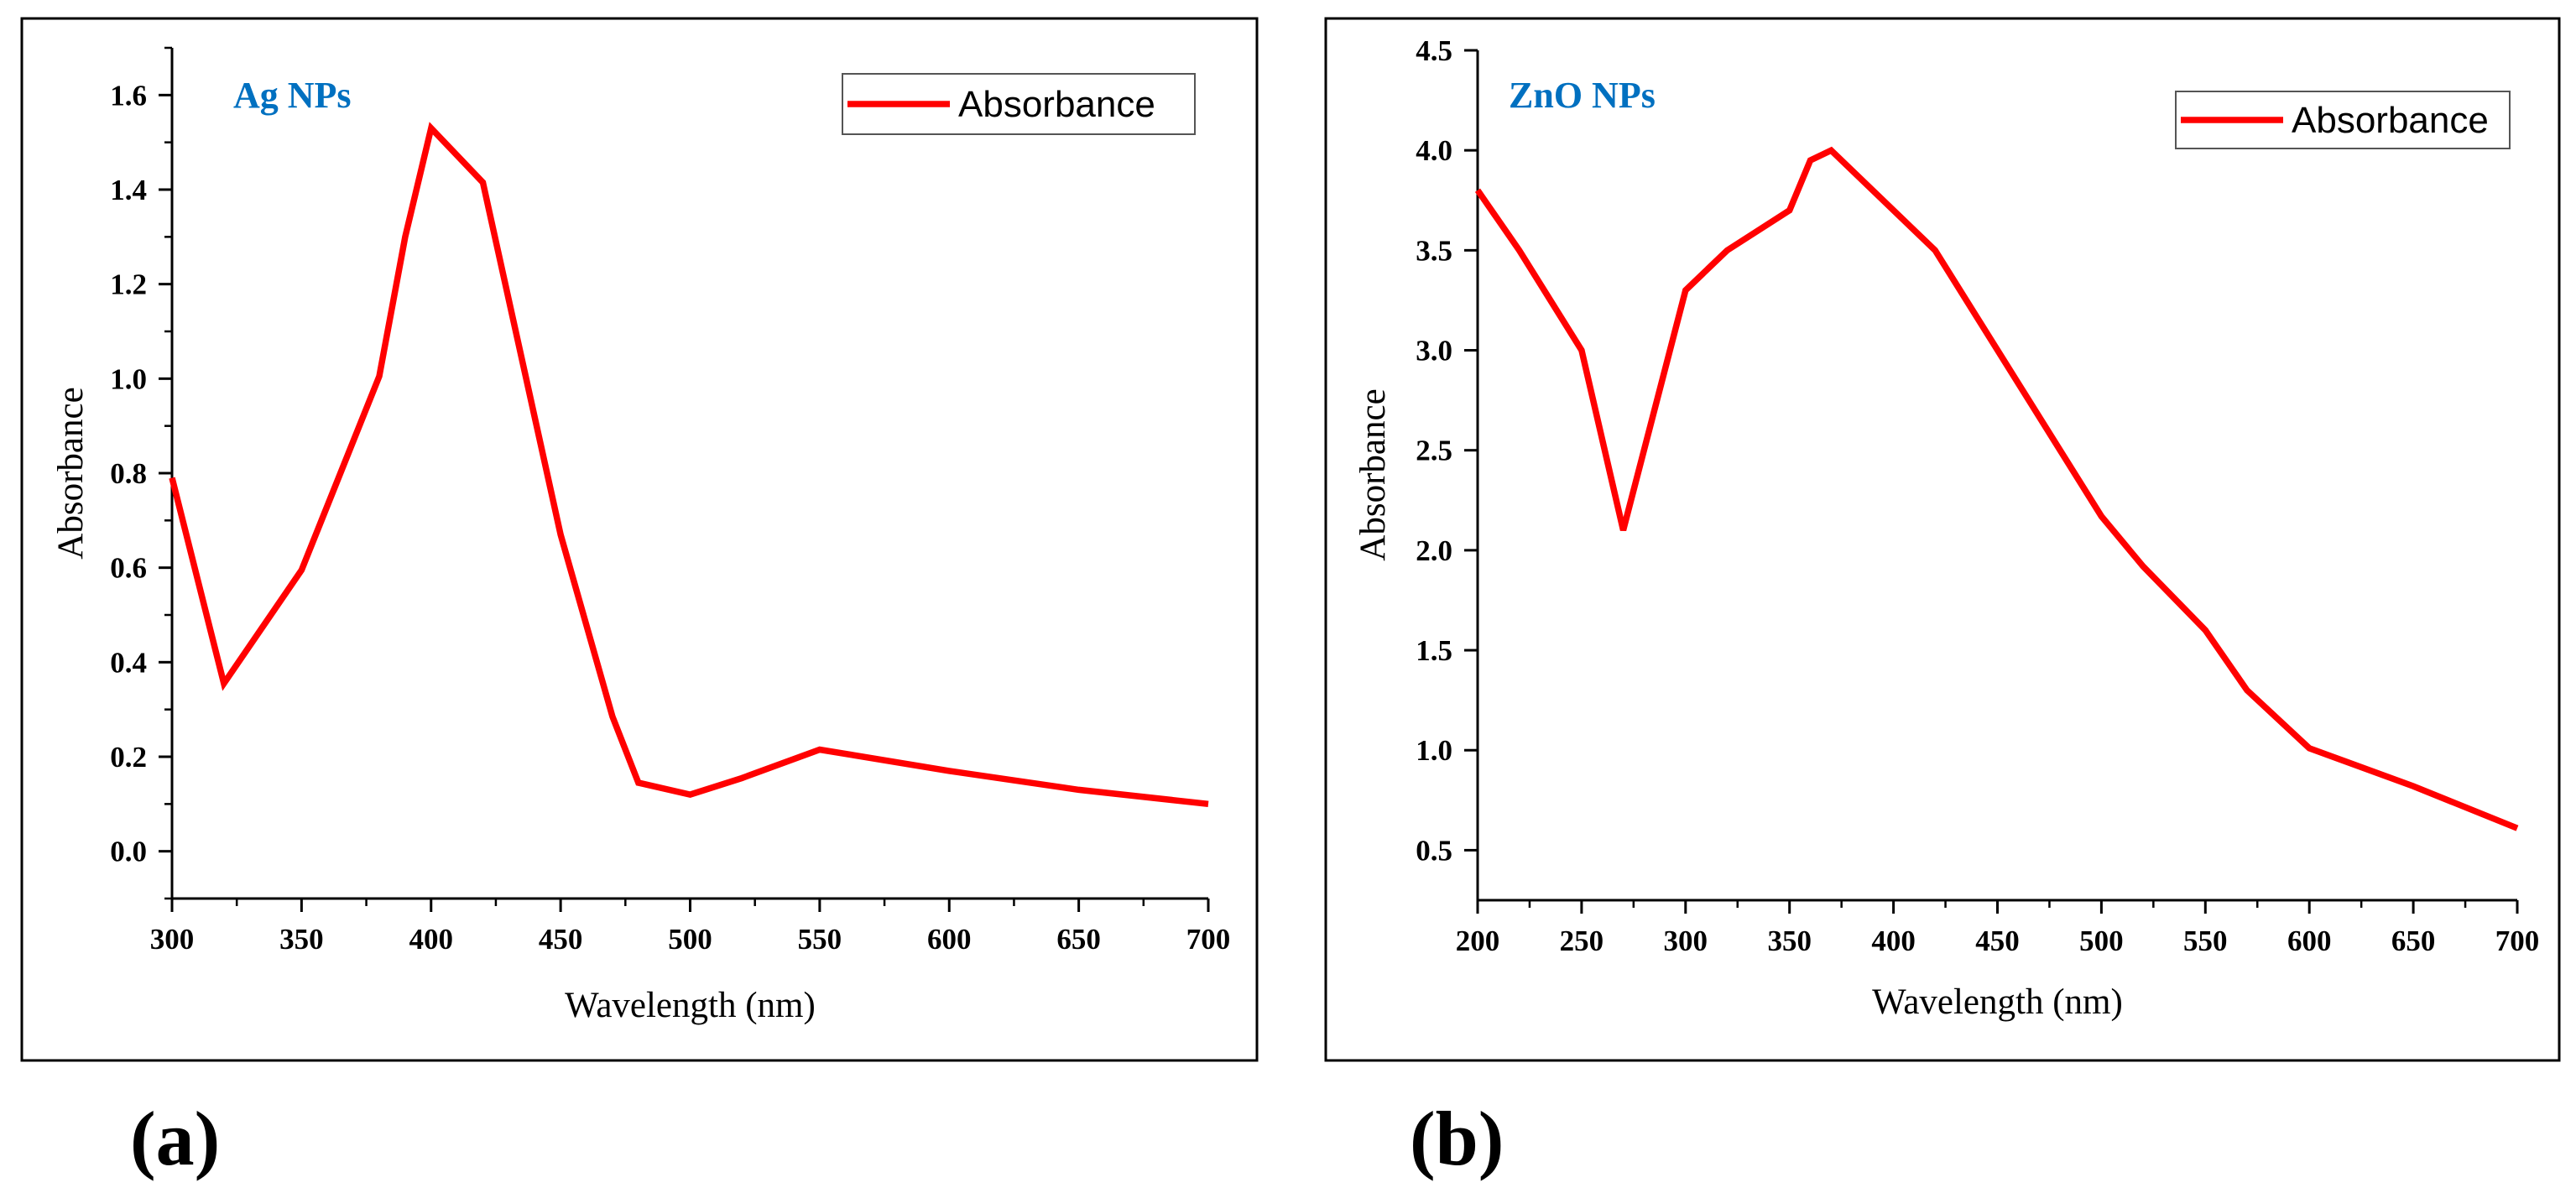 The image size is (2576, 1193). Describe the element at coordinates (128, 95) in the screenshot. I see `y-tick-label-a-1.6: 1.6` at that location.